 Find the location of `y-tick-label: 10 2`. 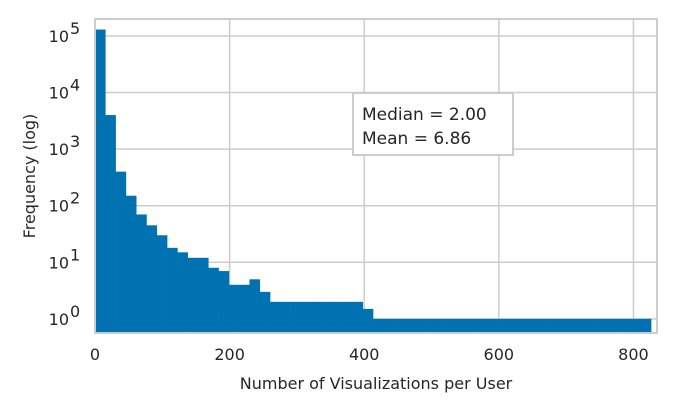

y-tick-label: 10 2 is located at coordinates (65, 202).